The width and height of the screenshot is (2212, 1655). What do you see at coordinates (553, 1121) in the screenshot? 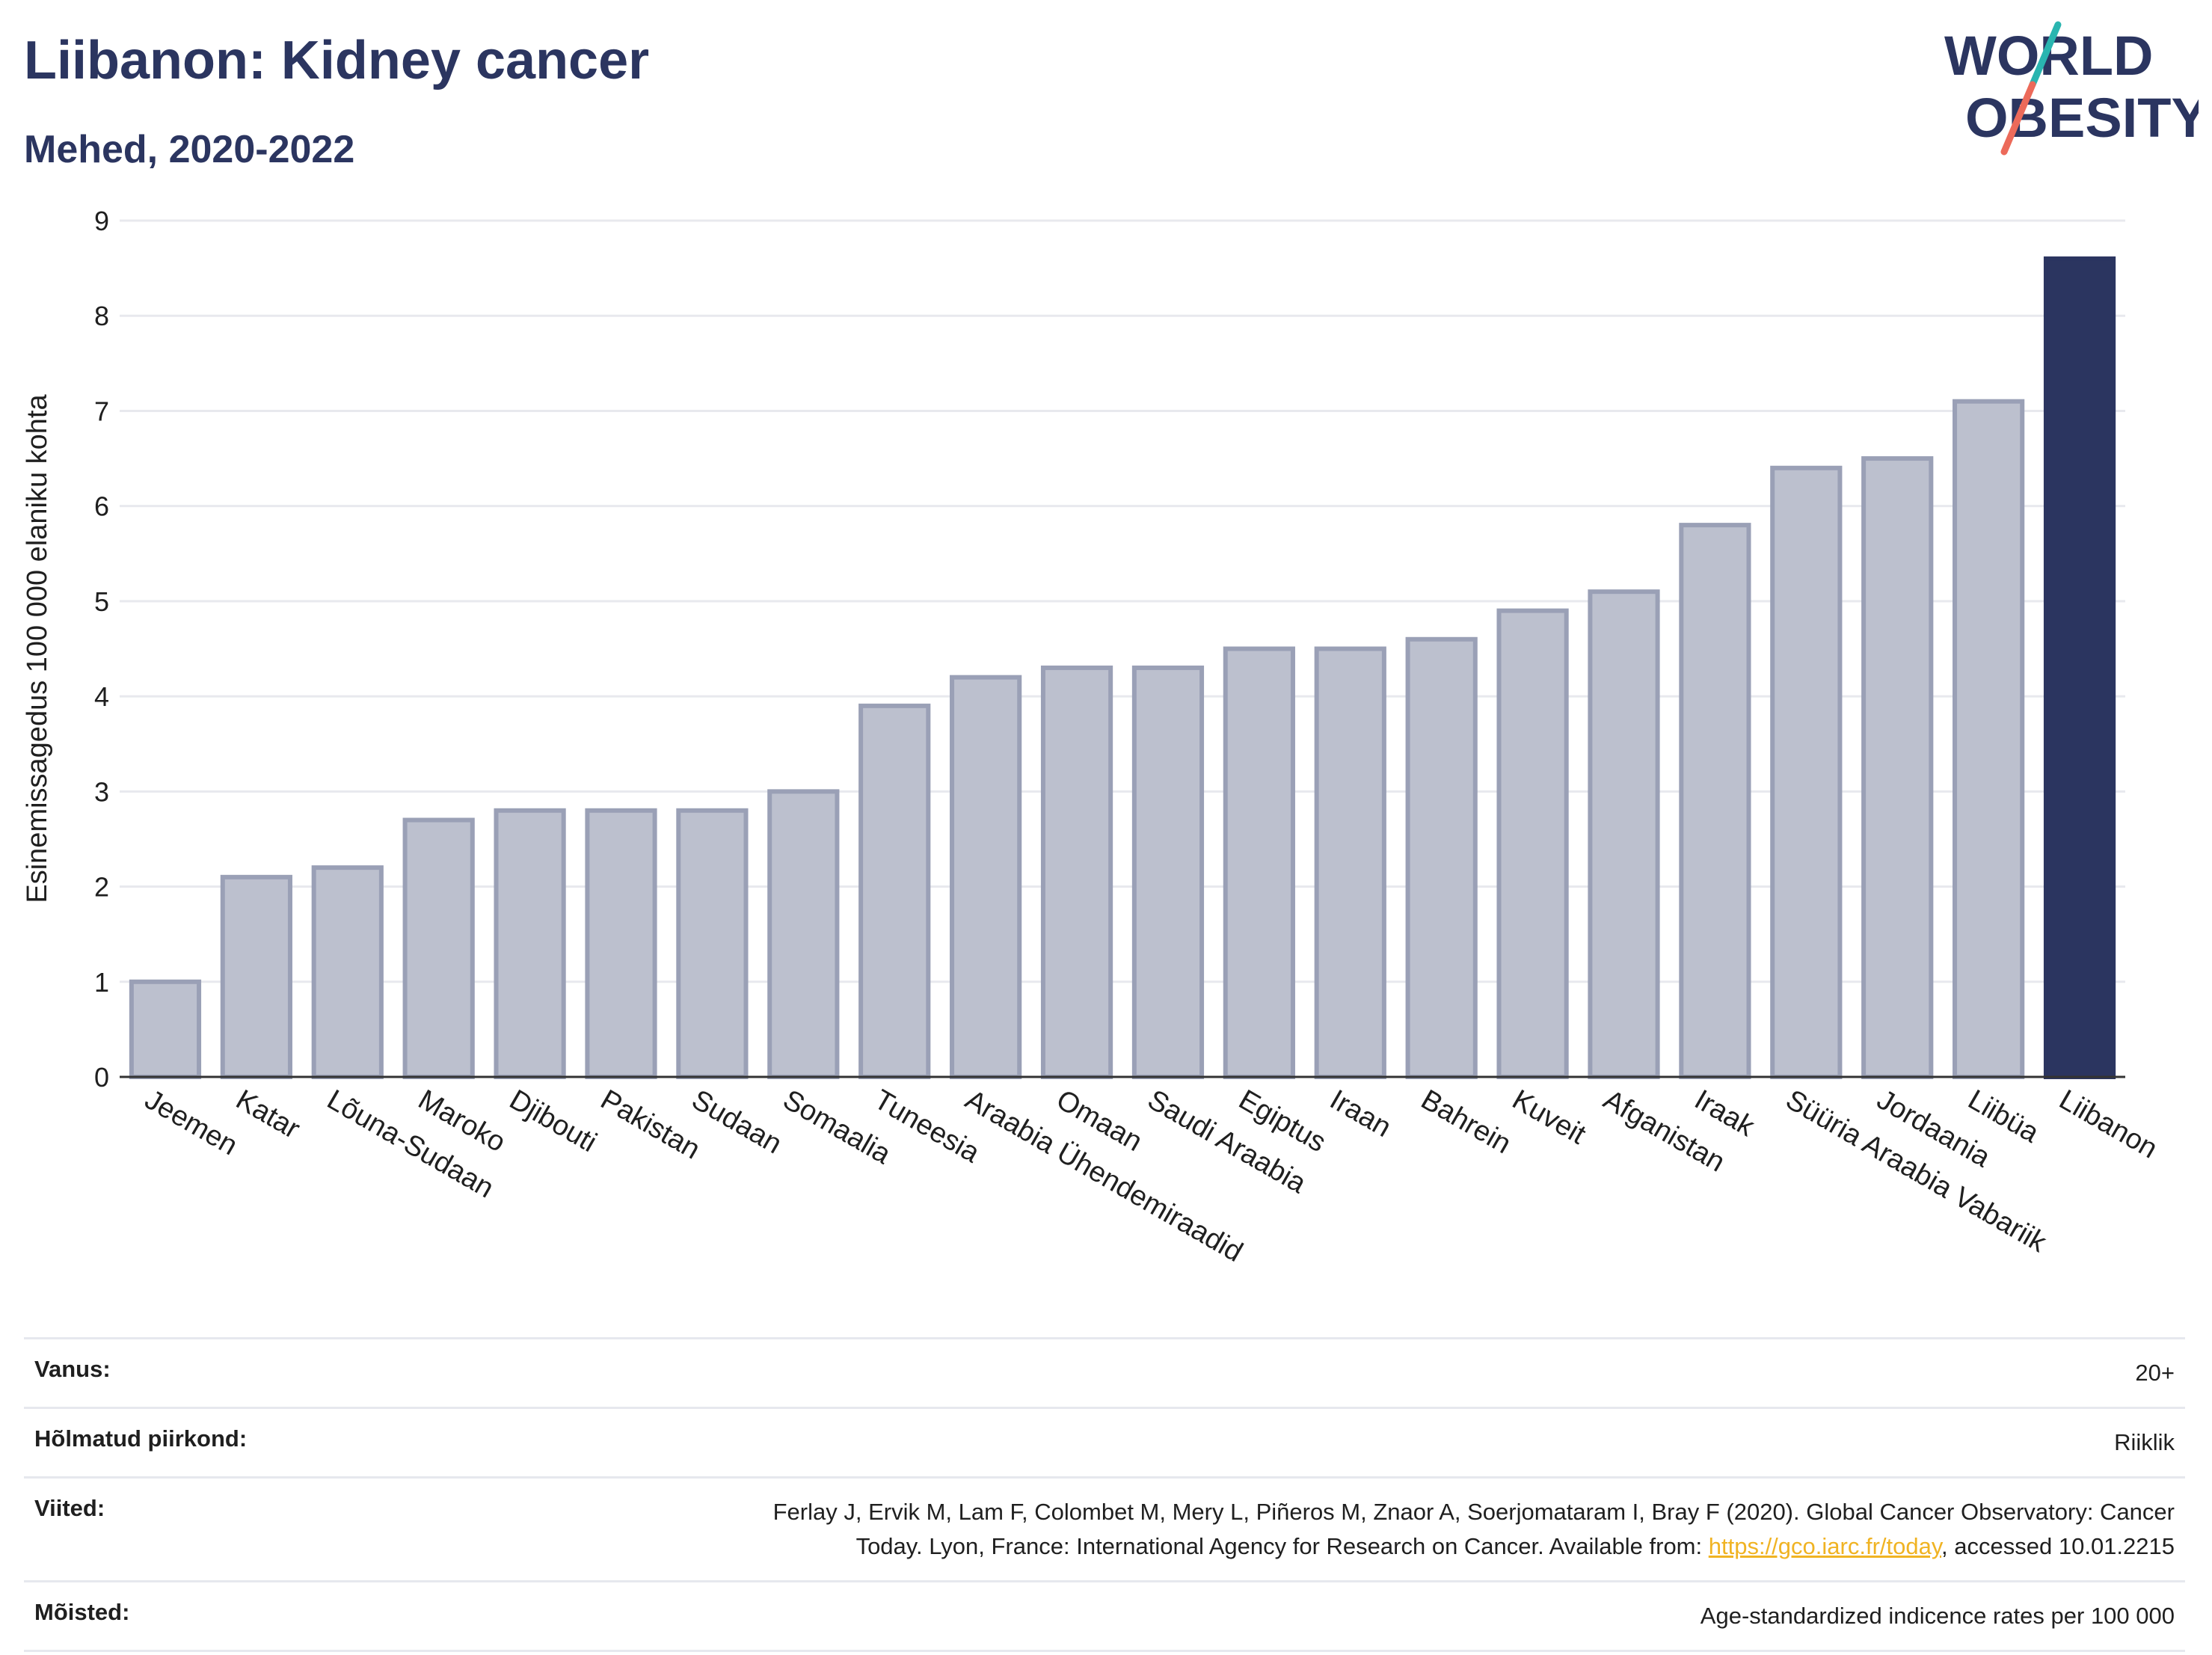
I see `x-tick-label: Djibouti` at bounding box center [553, 1121].